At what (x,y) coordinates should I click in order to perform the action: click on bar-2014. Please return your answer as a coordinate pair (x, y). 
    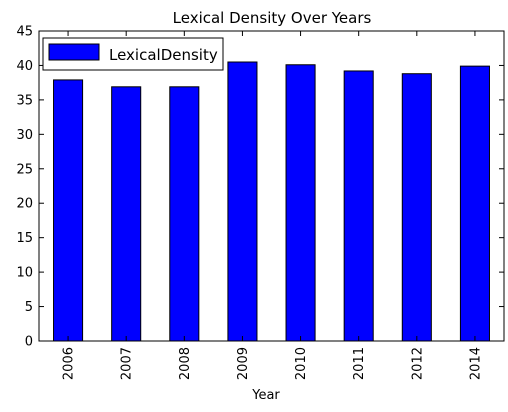
    Looking at the image, I should click on (474, 203).